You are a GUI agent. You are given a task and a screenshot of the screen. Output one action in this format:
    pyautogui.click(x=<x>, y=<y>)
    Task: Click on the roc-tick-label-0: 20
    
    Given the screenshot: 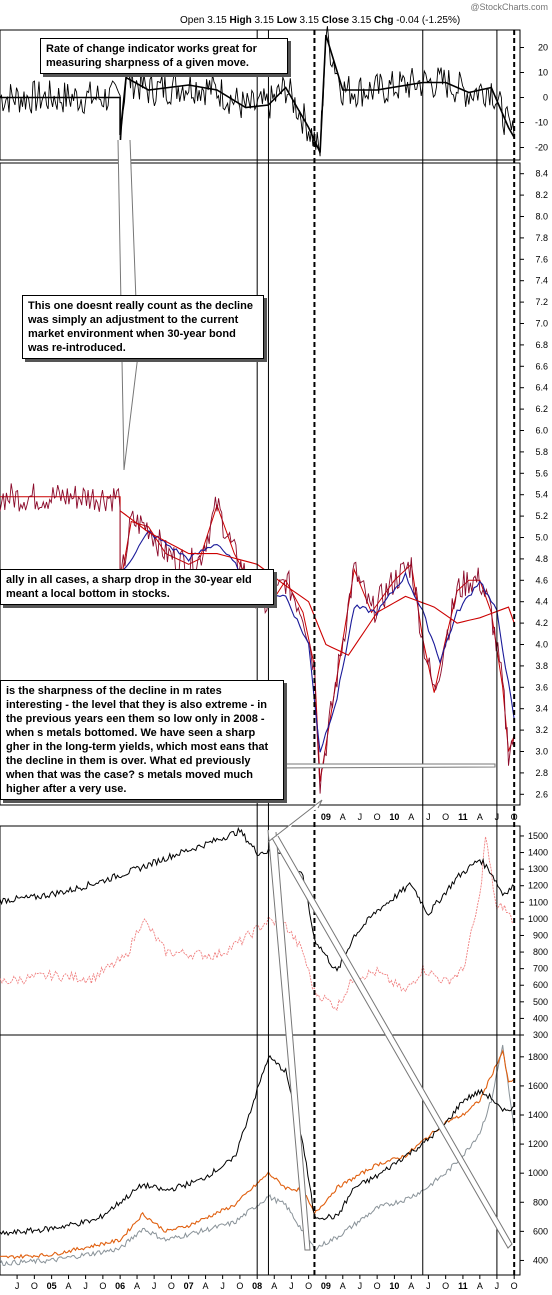 What is the action you would take?
    pyautogui.click(x=543, y=48)
    